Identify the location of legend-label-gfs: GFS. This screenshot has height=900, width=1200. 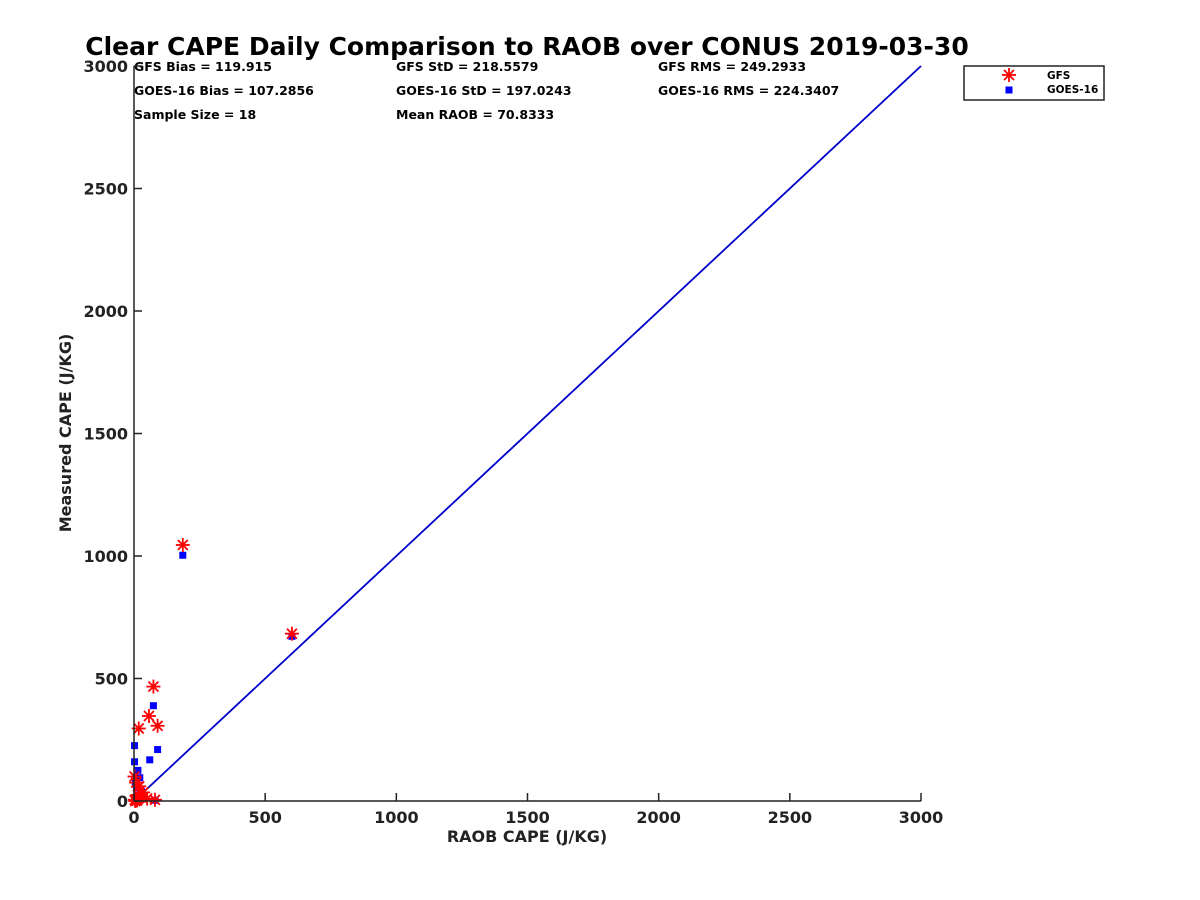
(1058, 76).